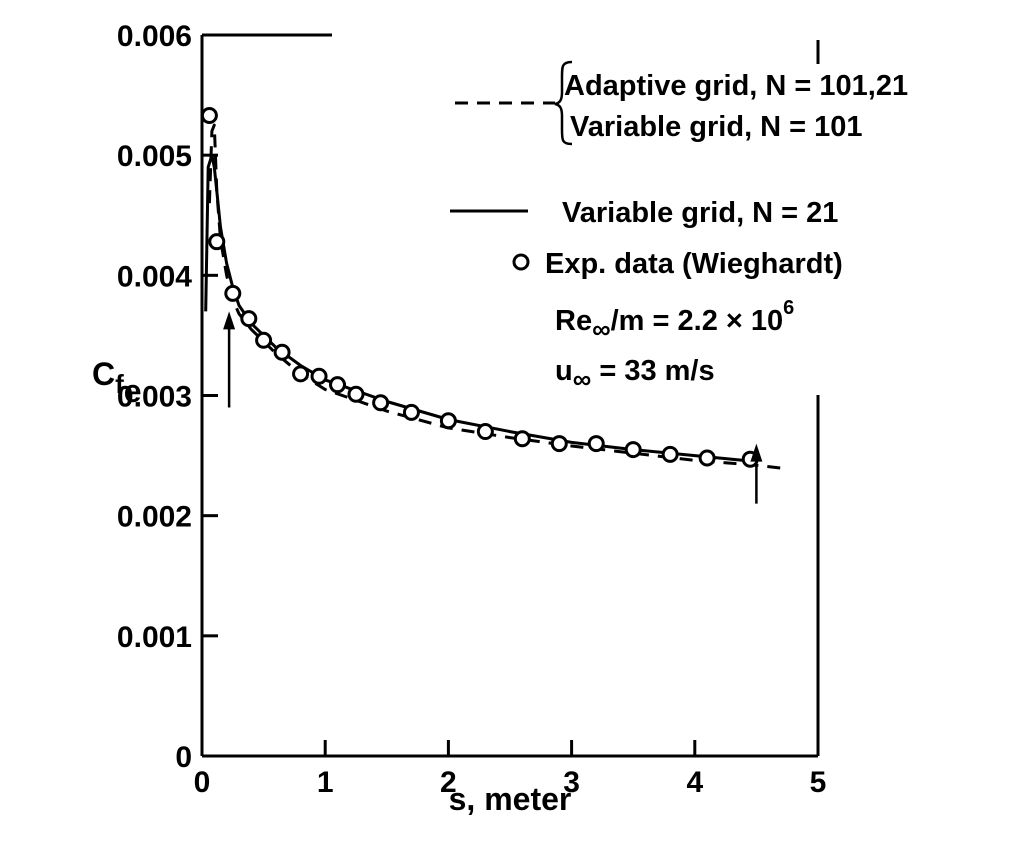 The width and height of the screenshot is (1016, 842). I want to click on legend-velocity-sub: ∞, so click(582, 379).